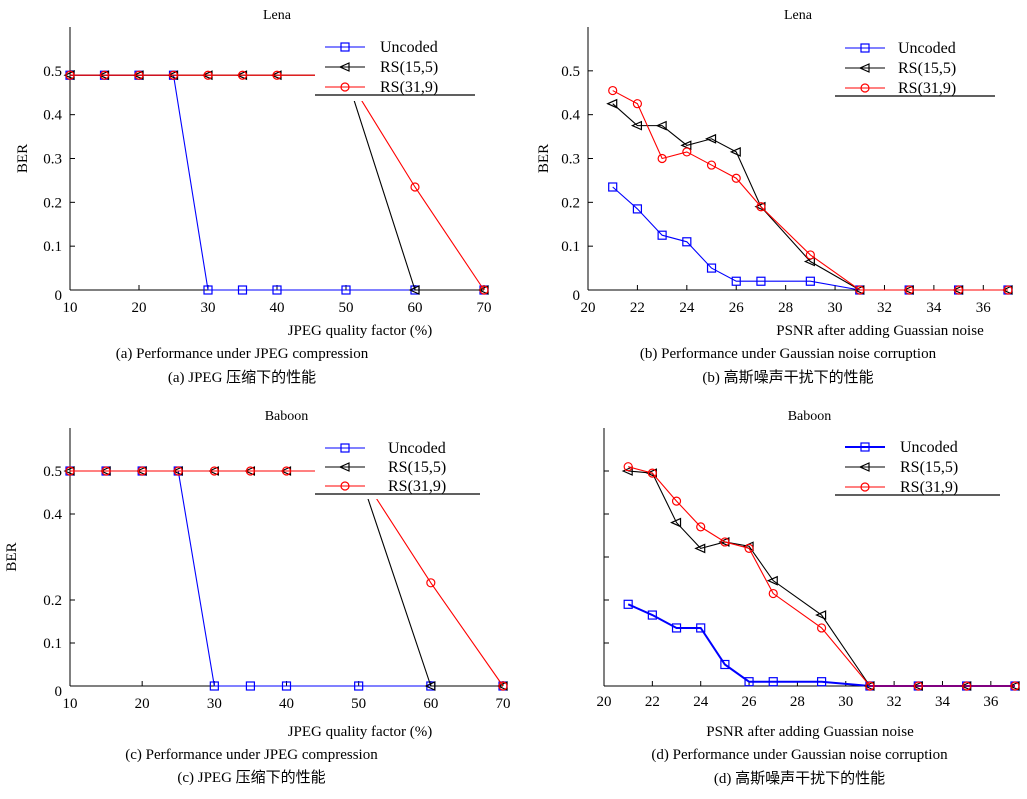 The width and height of the screenshot is (1027, 799). What do you see at coordinates (251, 777) in the screenshot?
I see `caption-chinese: (c) JPEG 压缩下的性能` at bounding box center [251, 777].